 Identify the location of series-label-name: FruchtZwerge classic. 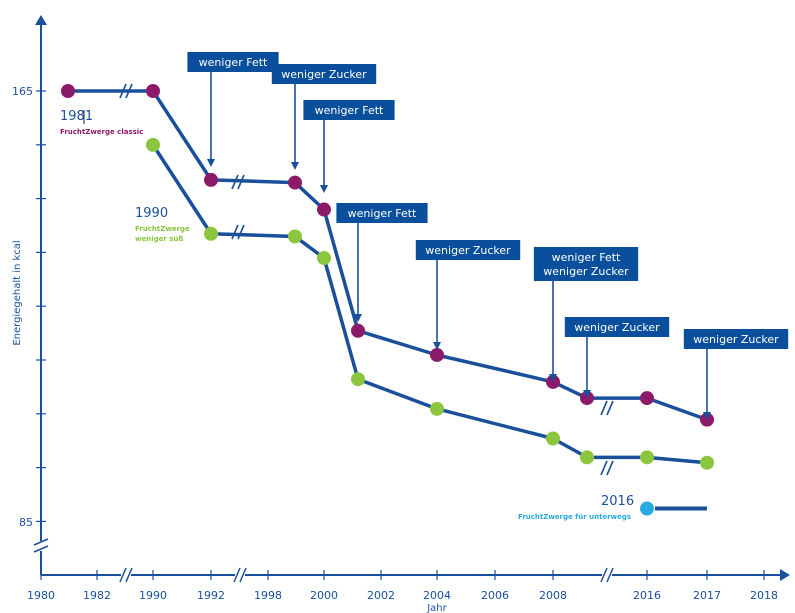
(101, 132).